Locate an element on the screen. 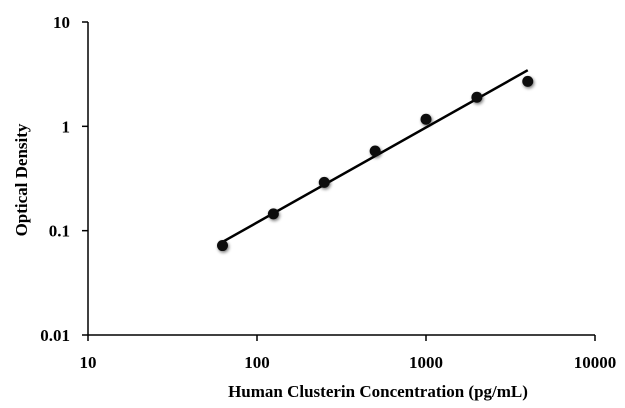  x-tick-label: 10 is located at coordinates (88, 362).